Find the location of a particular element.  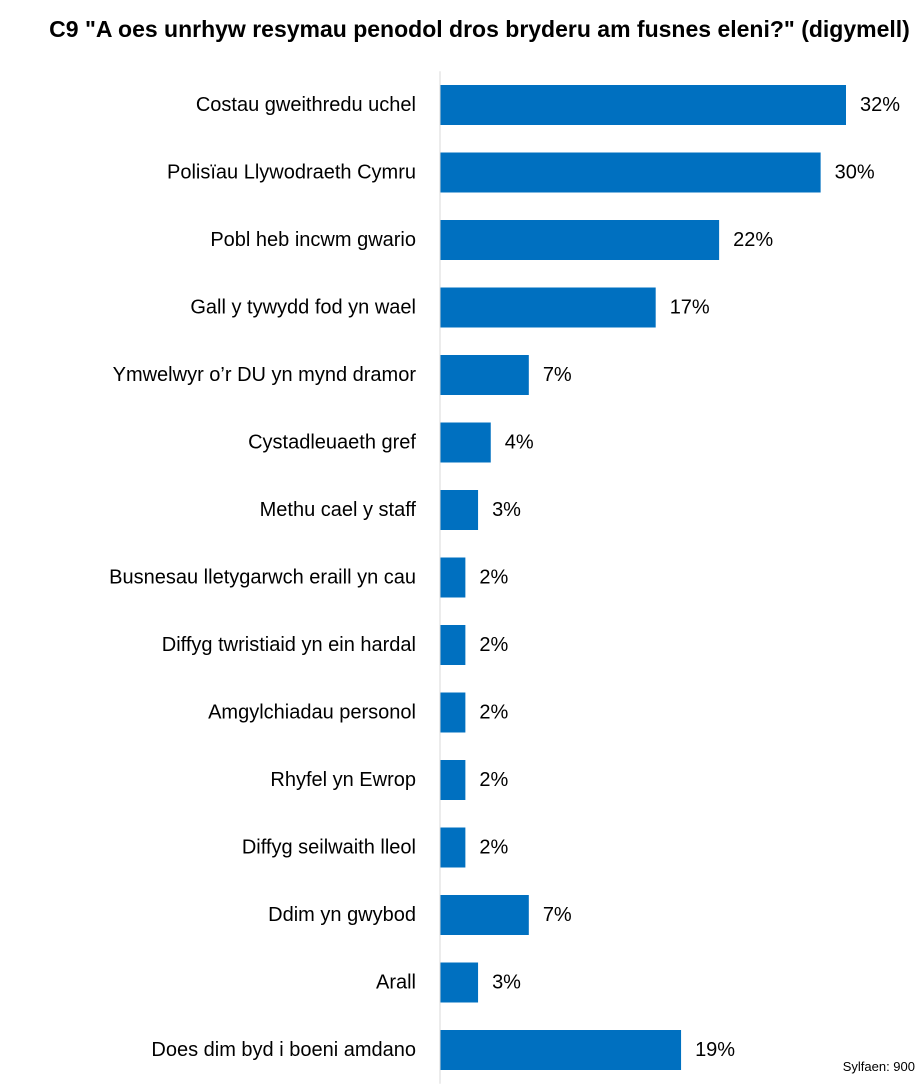

category-label: Busnesau lletygarwch eraill yn cau is located at coordinates (262, 578).